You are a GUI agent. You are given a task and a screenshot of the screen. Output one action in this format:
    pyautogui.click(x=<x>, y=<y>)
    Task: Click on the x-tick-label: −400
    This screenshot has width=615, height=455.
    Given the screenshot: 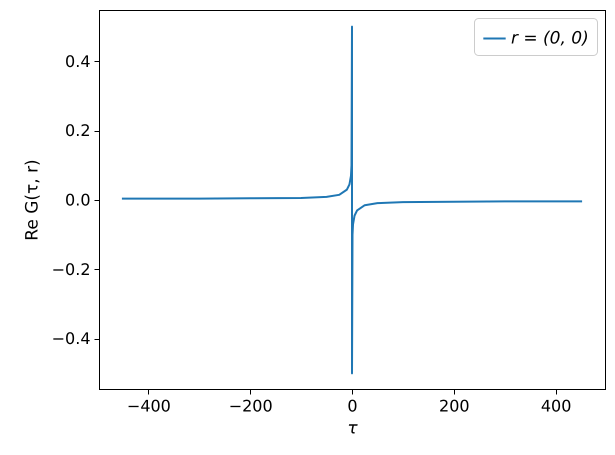 What is the action you would take?
    pyautogui.click(x=148, y=406)
    